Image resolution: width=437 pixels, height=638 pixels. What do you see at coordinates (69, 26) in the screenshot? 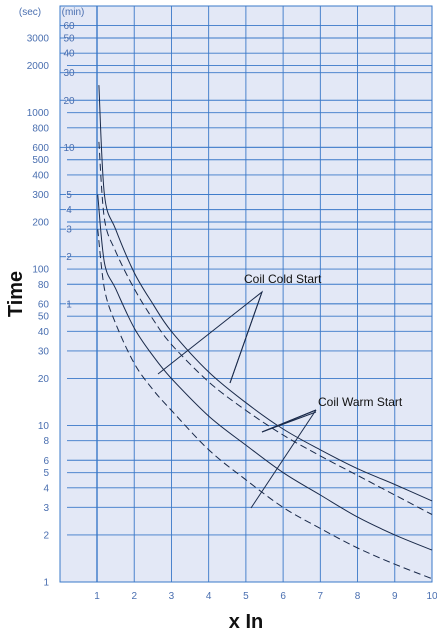
I see `y-tick-label-min: 60` at bounding box center [69, 26].